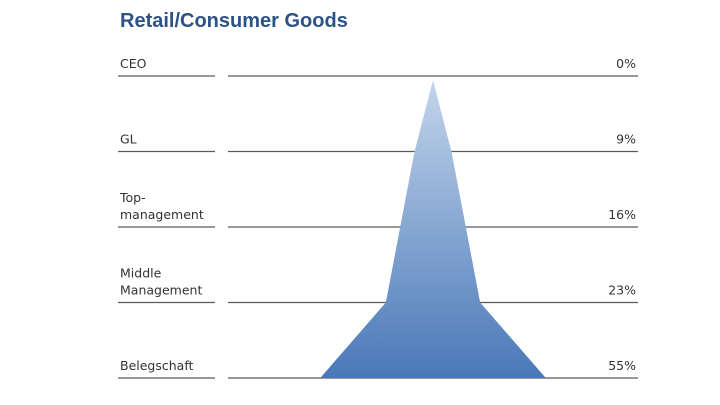  Describe the element at coordinates (622, 290) in the screenshot. I see `value-label: 23%` at that location.